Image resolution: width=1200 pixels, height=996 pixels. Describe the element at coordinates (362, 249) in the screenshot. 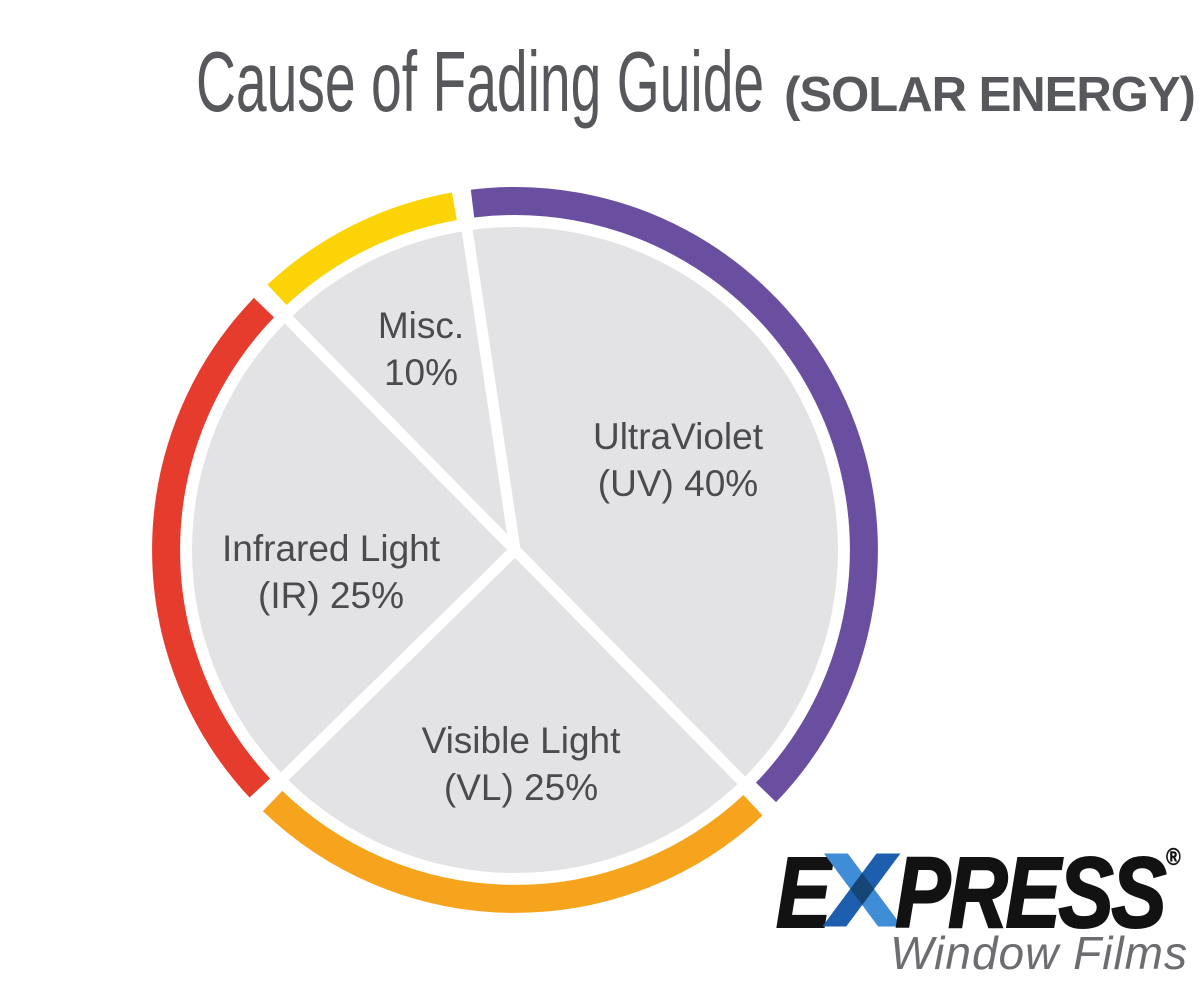

I see `ring-segment-misc` at that location.